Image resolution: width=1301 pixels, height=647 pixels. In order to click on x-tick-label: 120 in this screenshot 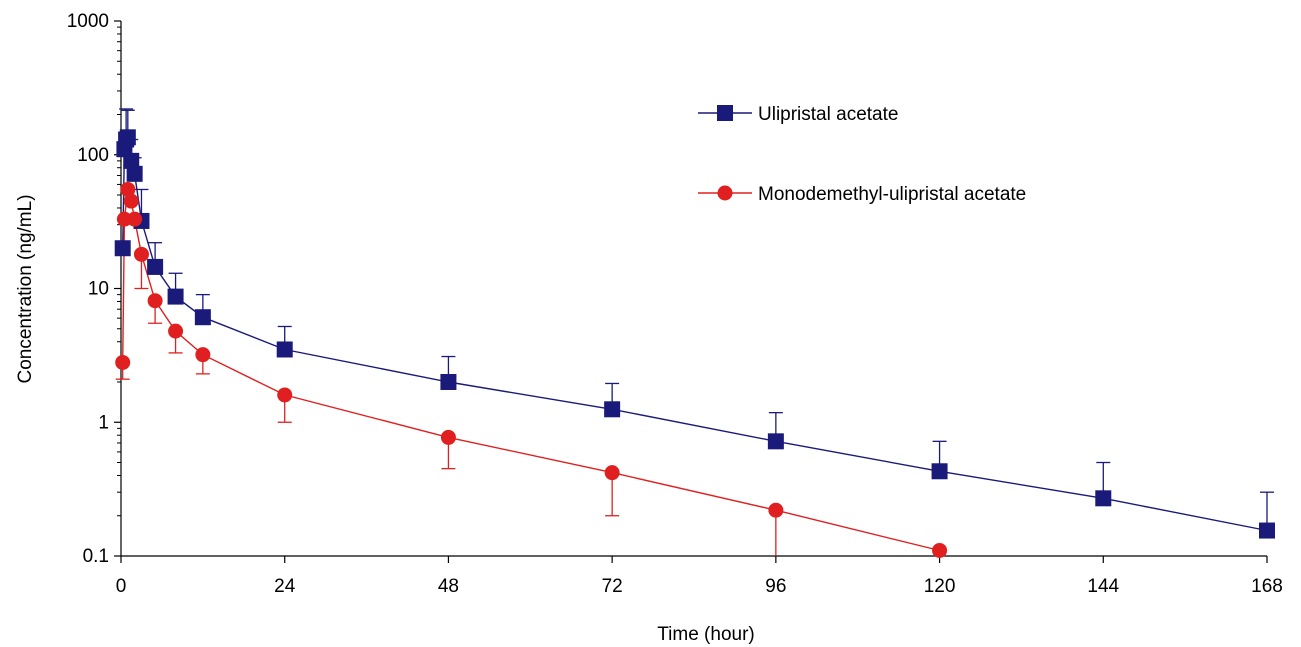, I will do `click(940, 586)`.